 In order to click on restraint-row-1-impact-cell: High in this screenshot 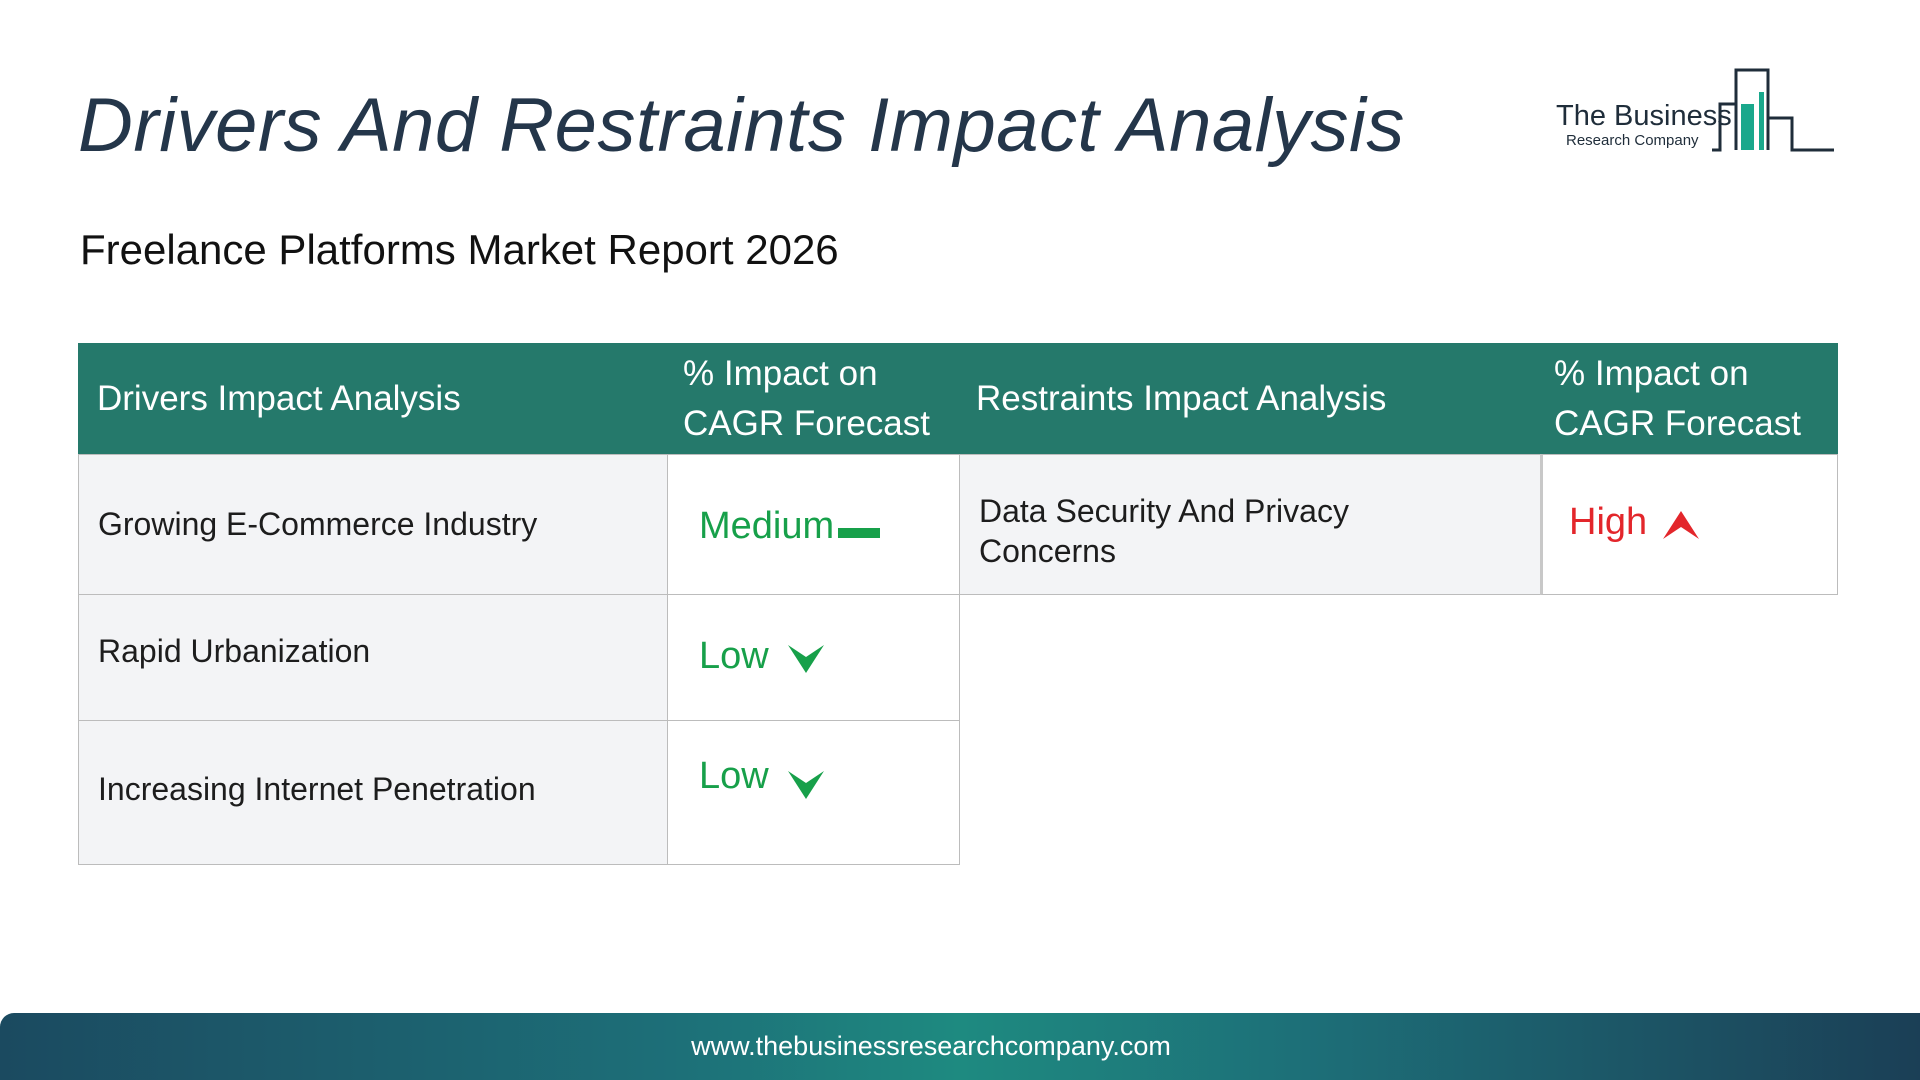, I will do `click(1689, 524)`.